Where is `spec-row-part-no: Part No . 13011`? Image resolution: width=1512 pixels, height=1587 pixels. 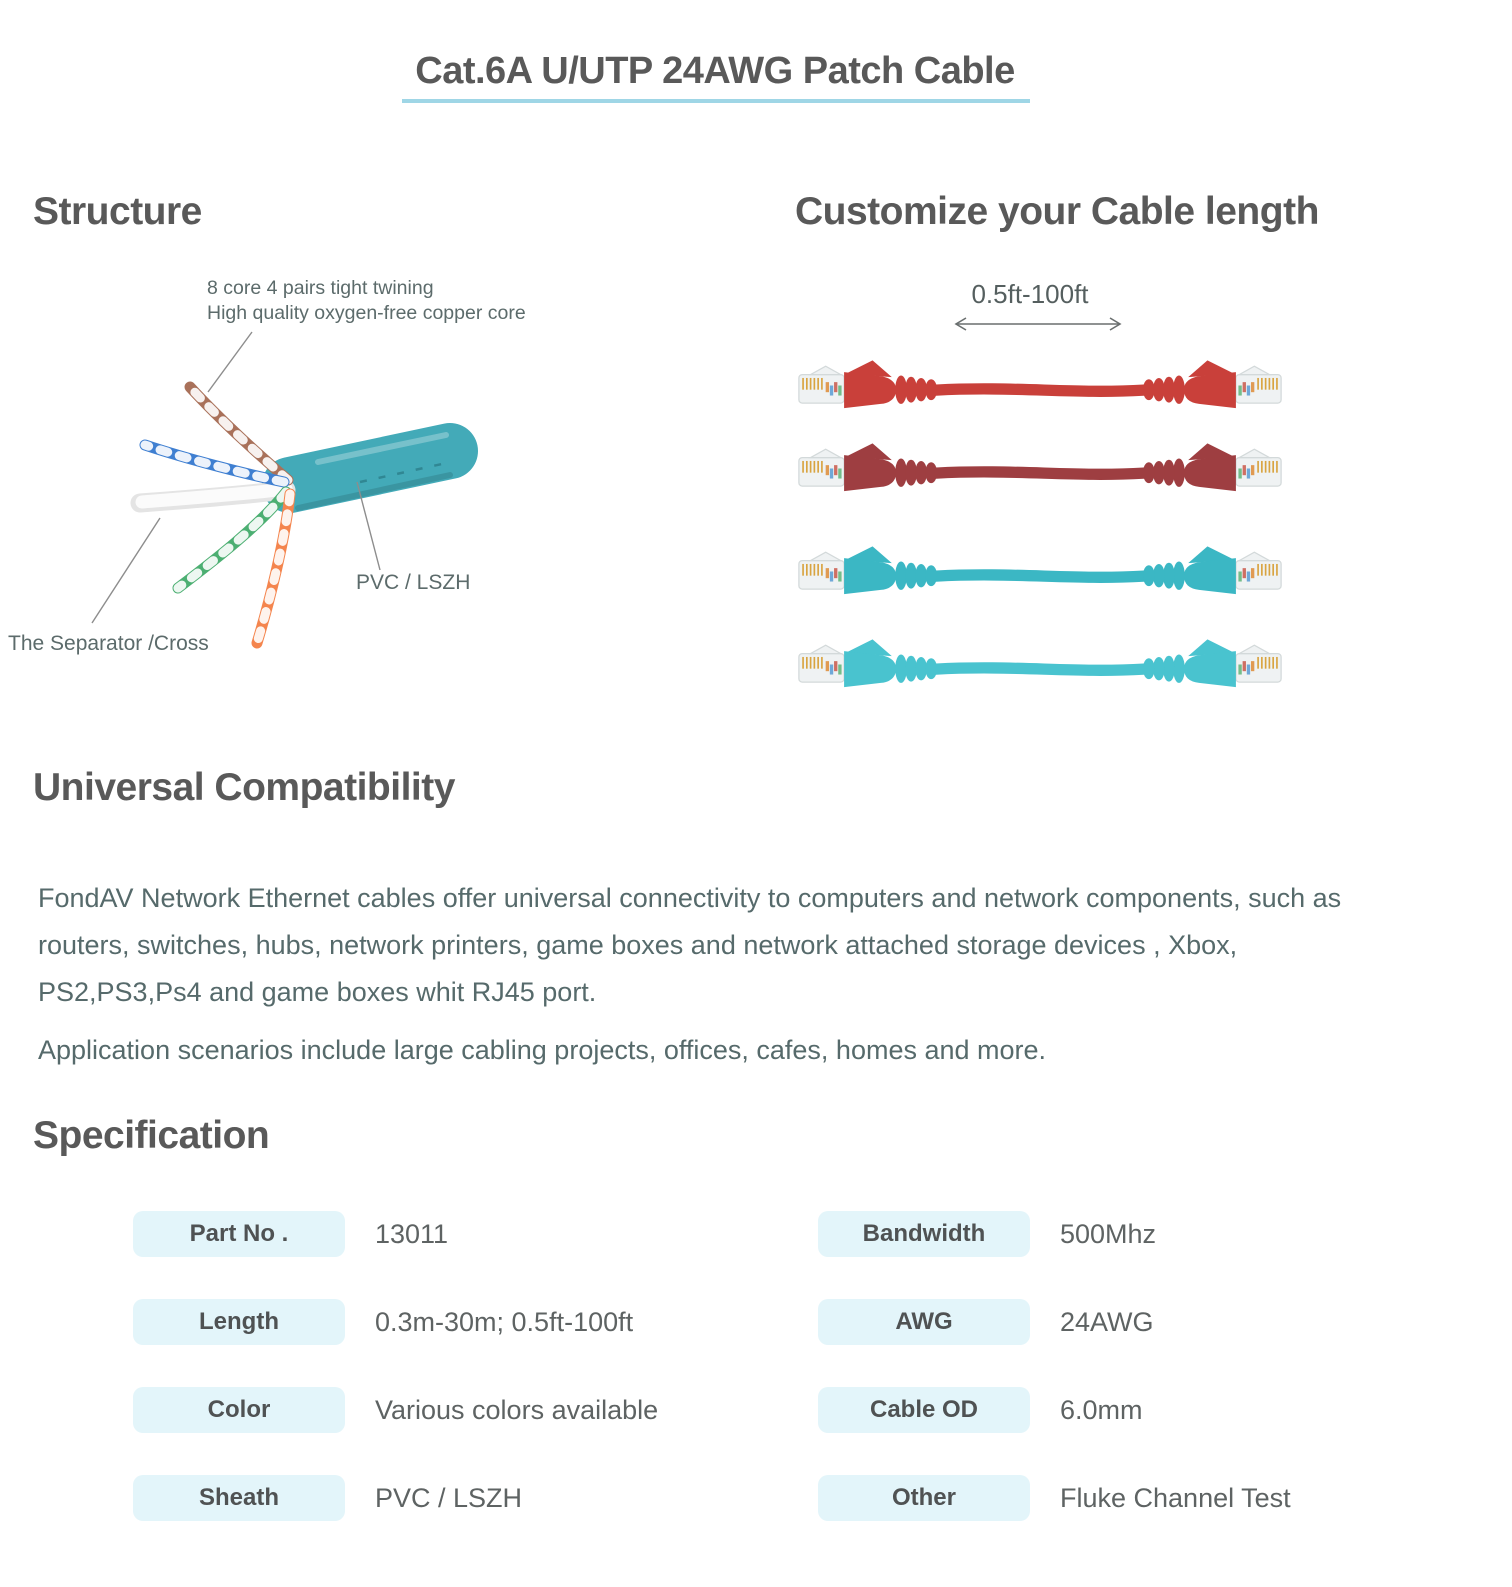
spec-row-part-no: Part No . 13011 is located at coordinates (395, 1234).